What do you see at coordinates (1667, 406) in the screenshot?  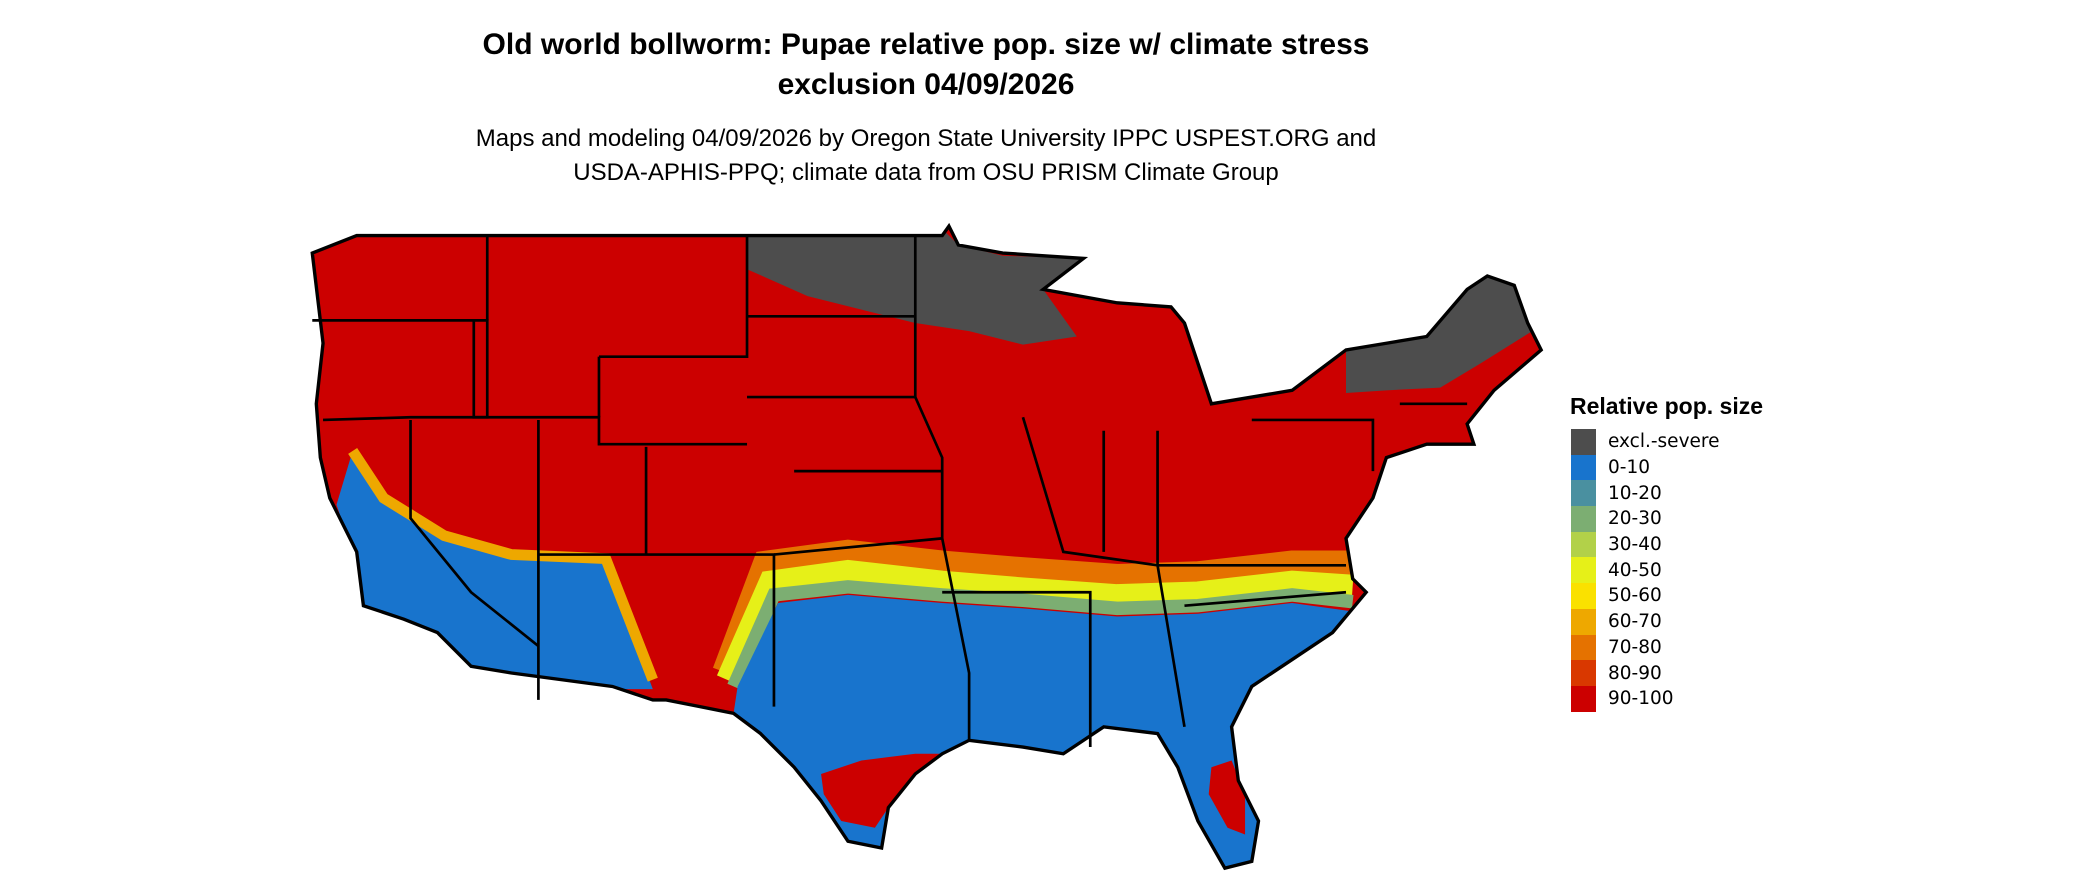 I see `legend-title: Relative pop. size` at bounding box center [1667, 406].